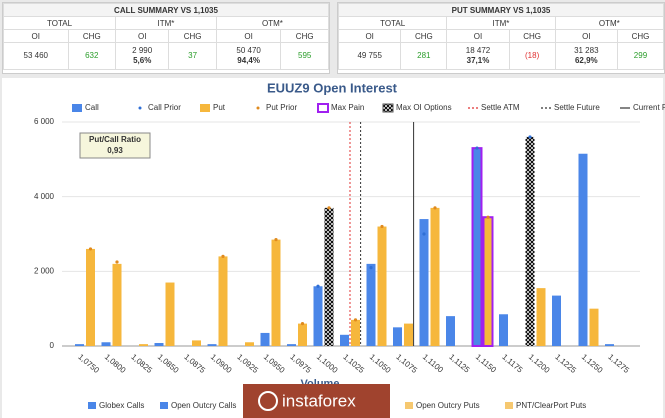 This screenshot has height=418, width=665. I want to click on cell-text: 31 283, so click(586, 50).